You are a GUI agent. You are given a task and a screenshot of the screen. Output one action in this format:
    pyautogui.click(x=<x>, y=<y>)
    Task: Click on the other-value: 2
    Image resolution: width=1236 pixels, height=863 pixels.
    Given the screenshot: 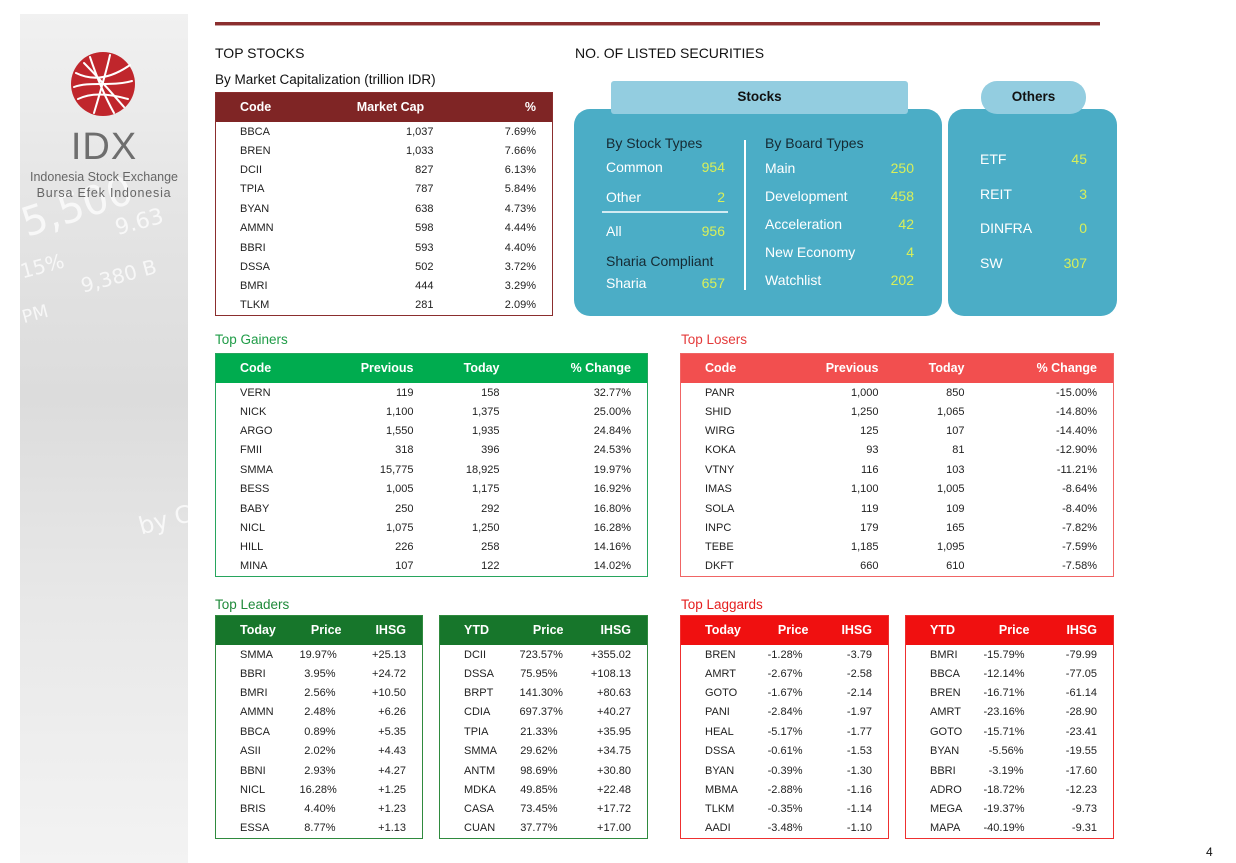 What is the action you would take?
    pyautogui.click(x=721, y=197)
    